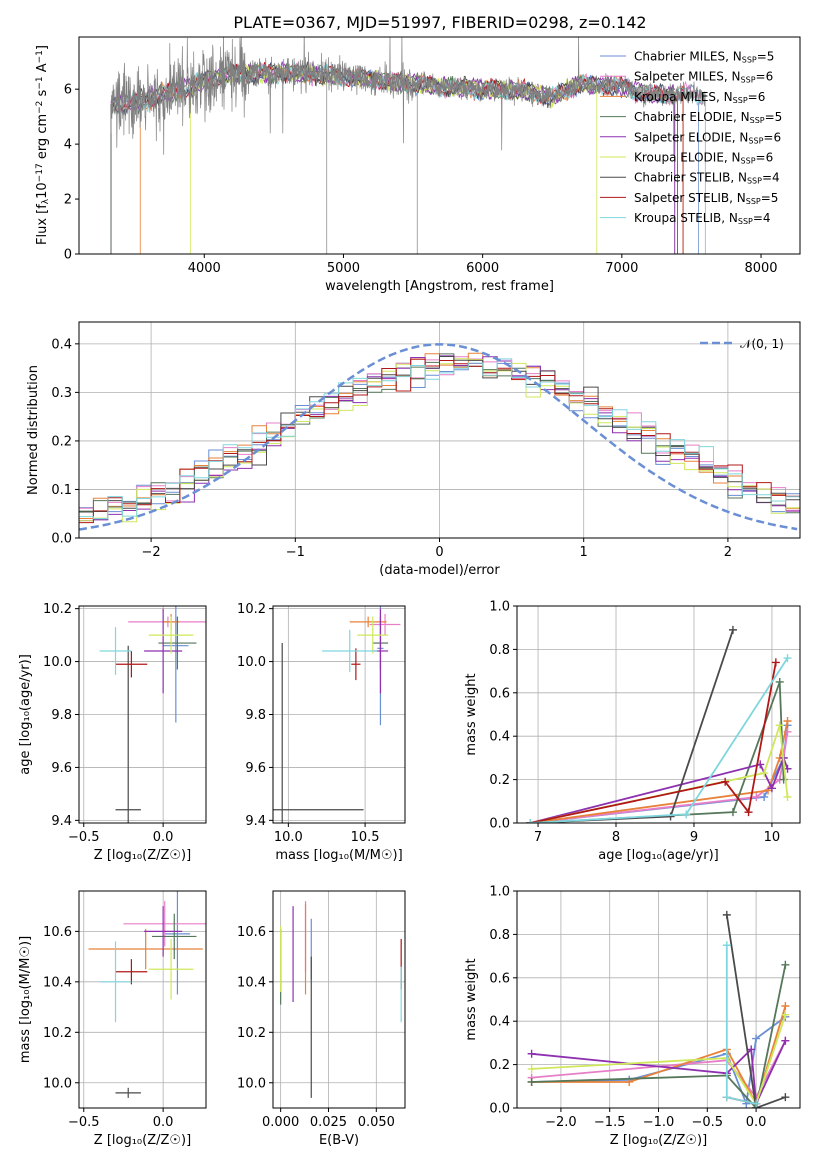  What do you see at coordinates (771, 178) in the screenshot?
I see `legend-tail: =4` at bounding box center [771, 178].